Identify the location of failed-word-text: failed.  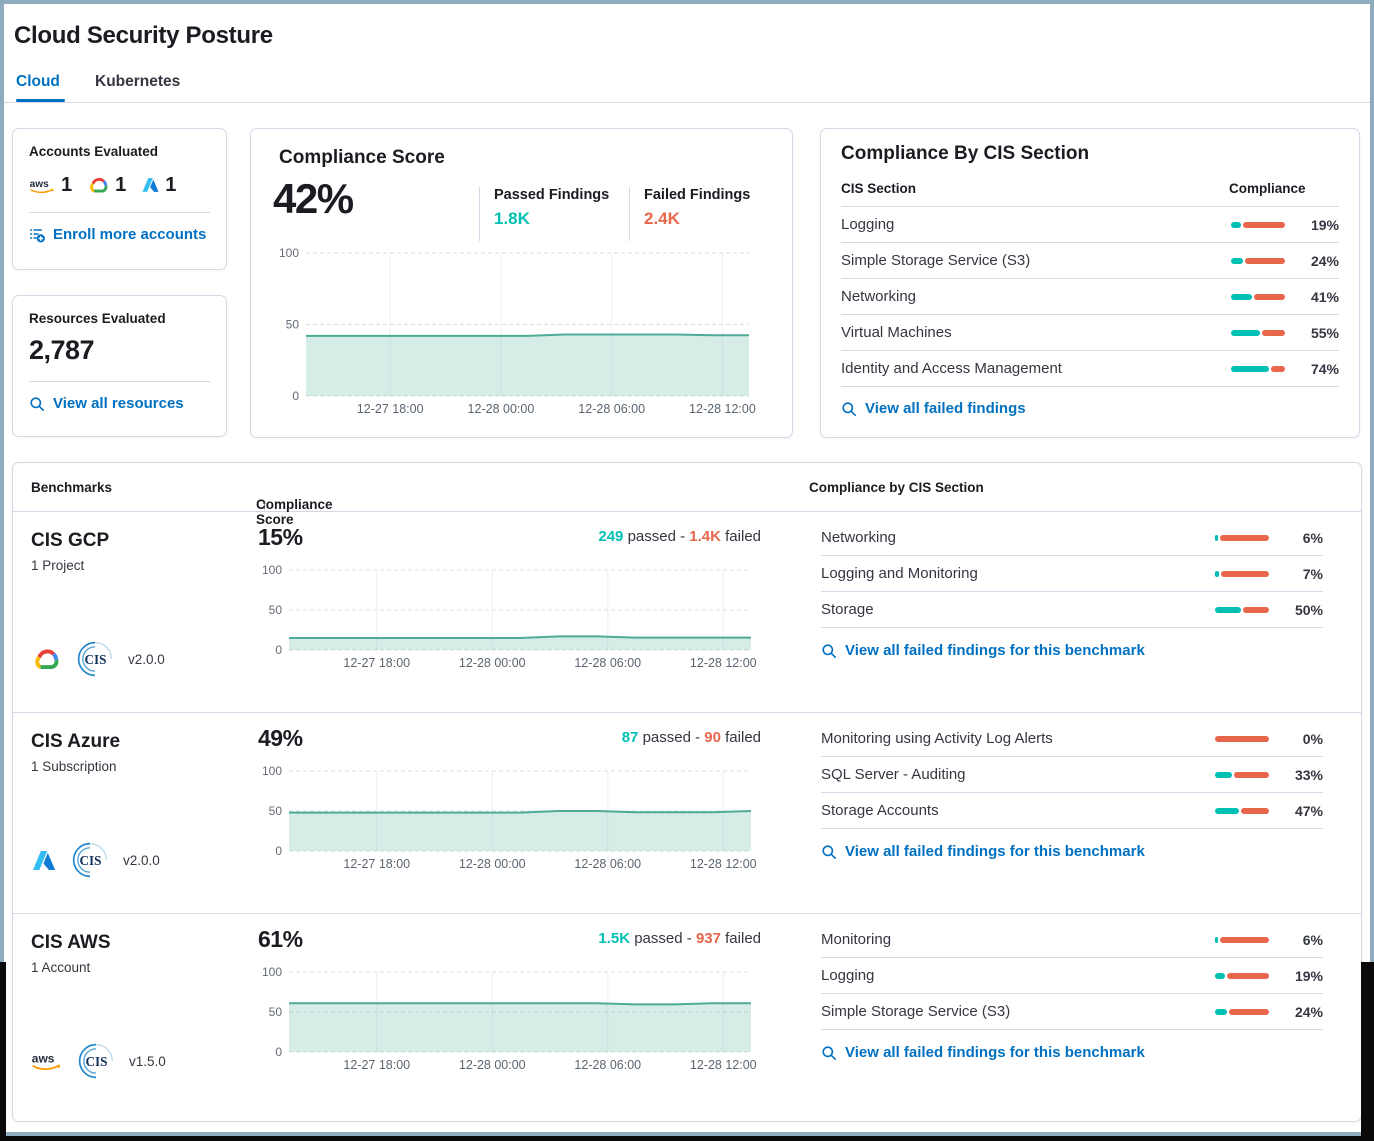
(743, 737).